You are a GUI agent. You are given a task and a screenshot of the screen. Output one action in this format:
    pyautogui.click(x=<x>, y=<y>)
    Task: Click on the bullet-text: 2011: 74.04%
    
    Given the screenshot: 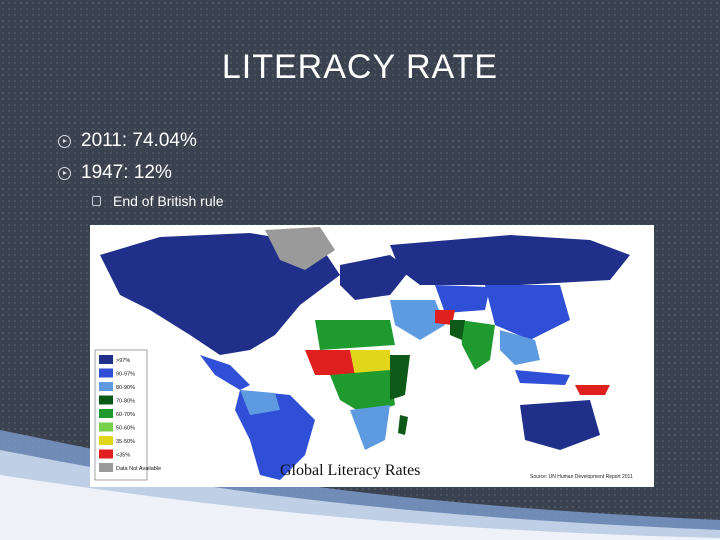 What is the action you would take?
    pyautogui.click(x=139, y=140)
    